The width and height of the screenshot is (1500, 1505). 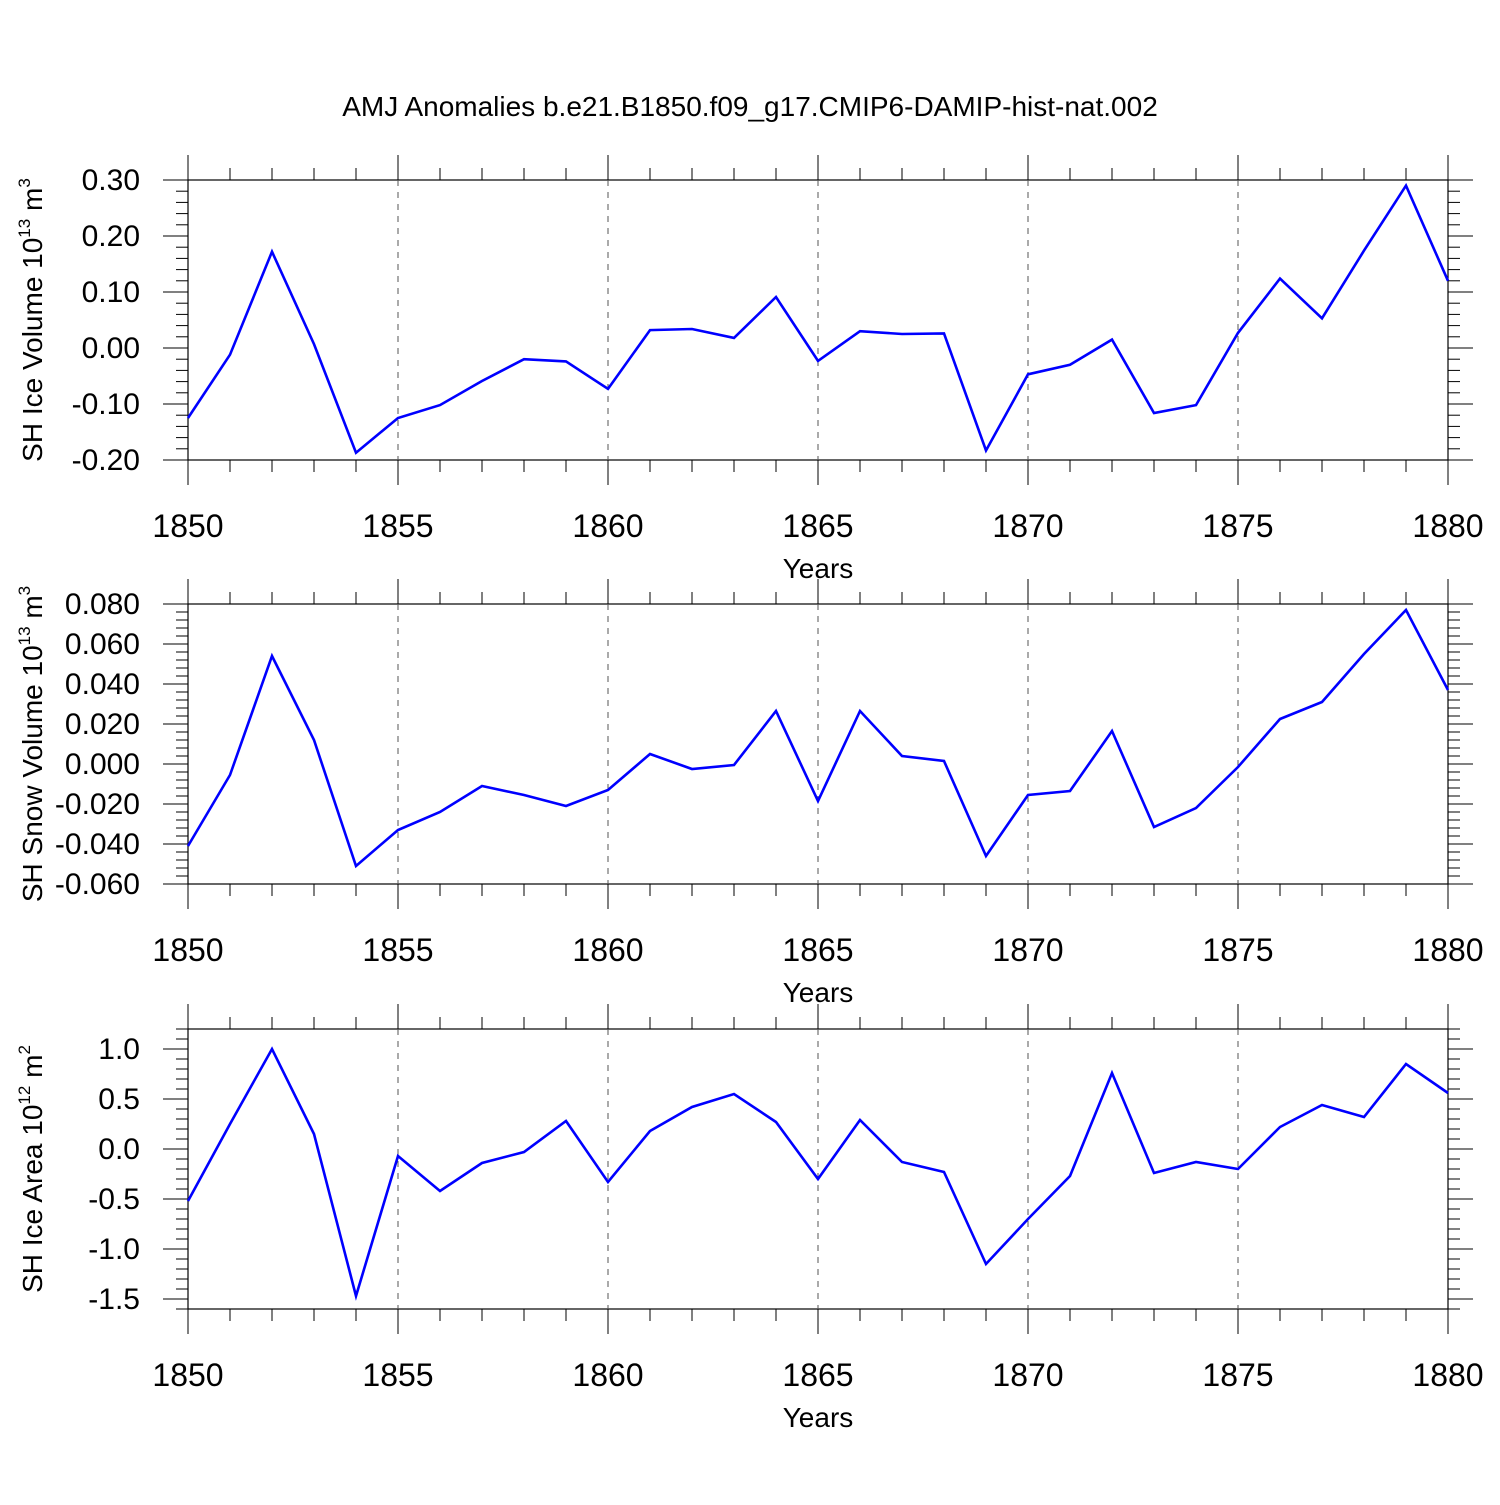 I want to click on y-tick-label: 0.000, so click(x=102, y=764).